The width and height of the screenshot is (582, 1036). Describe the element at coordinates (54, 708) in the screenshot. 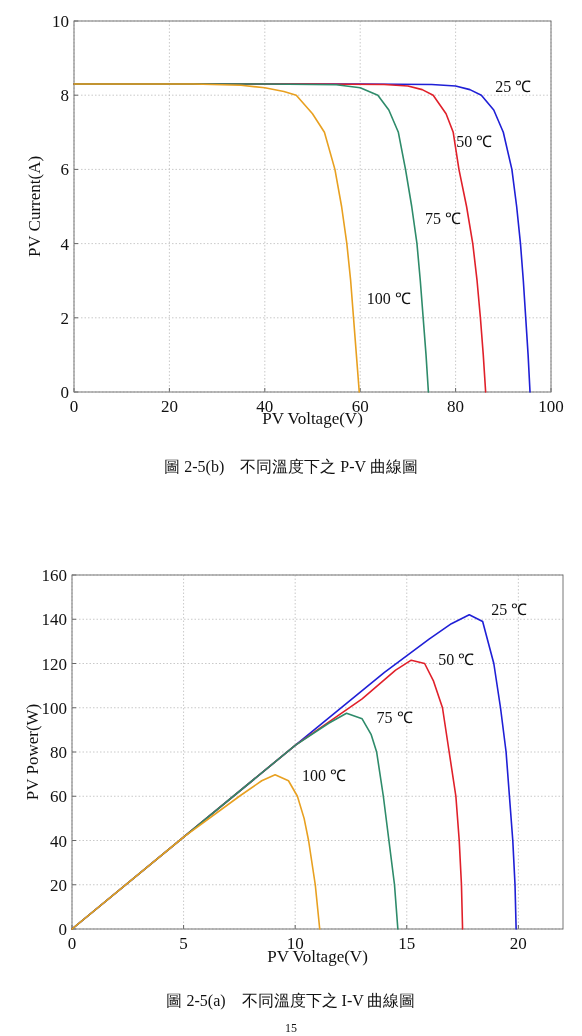

I see `y-tick-label: 100` at that location.